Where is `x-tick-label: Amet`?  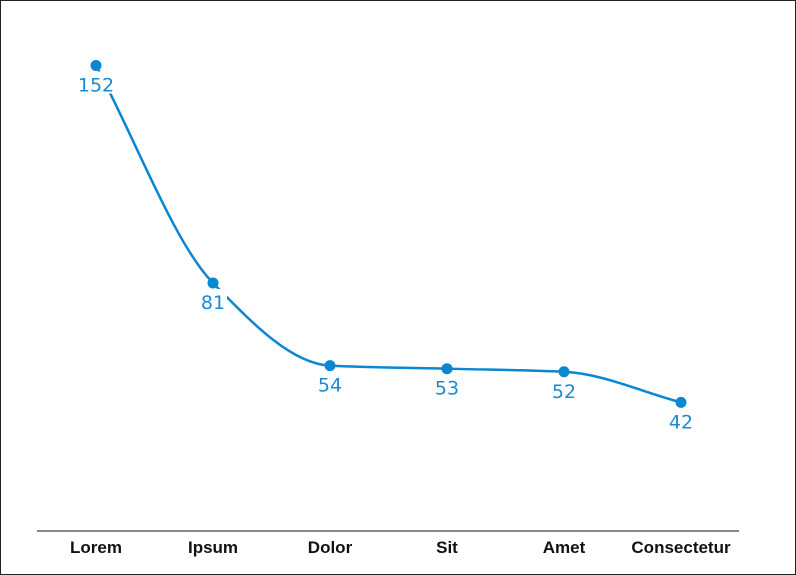 x-tick-label: Amet is located at coordinates (564, 547).